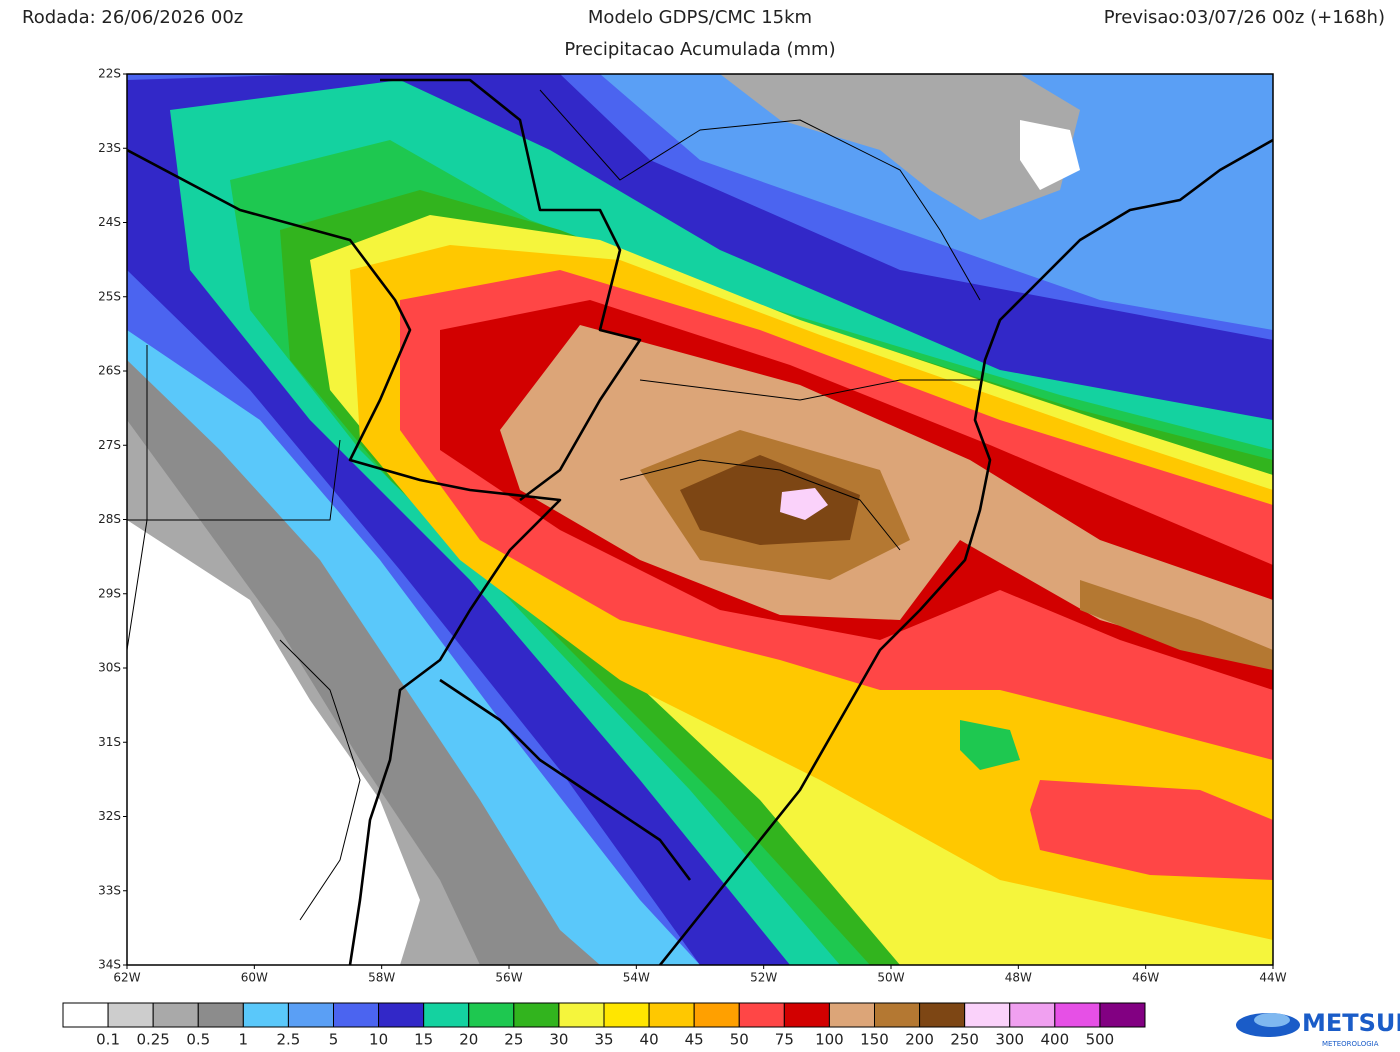 This screenshot has width=1400, height=1052. Describe the element at coordinates (1055, 1040) in the screenshot. I see `colorbar-label: 400` at that location.